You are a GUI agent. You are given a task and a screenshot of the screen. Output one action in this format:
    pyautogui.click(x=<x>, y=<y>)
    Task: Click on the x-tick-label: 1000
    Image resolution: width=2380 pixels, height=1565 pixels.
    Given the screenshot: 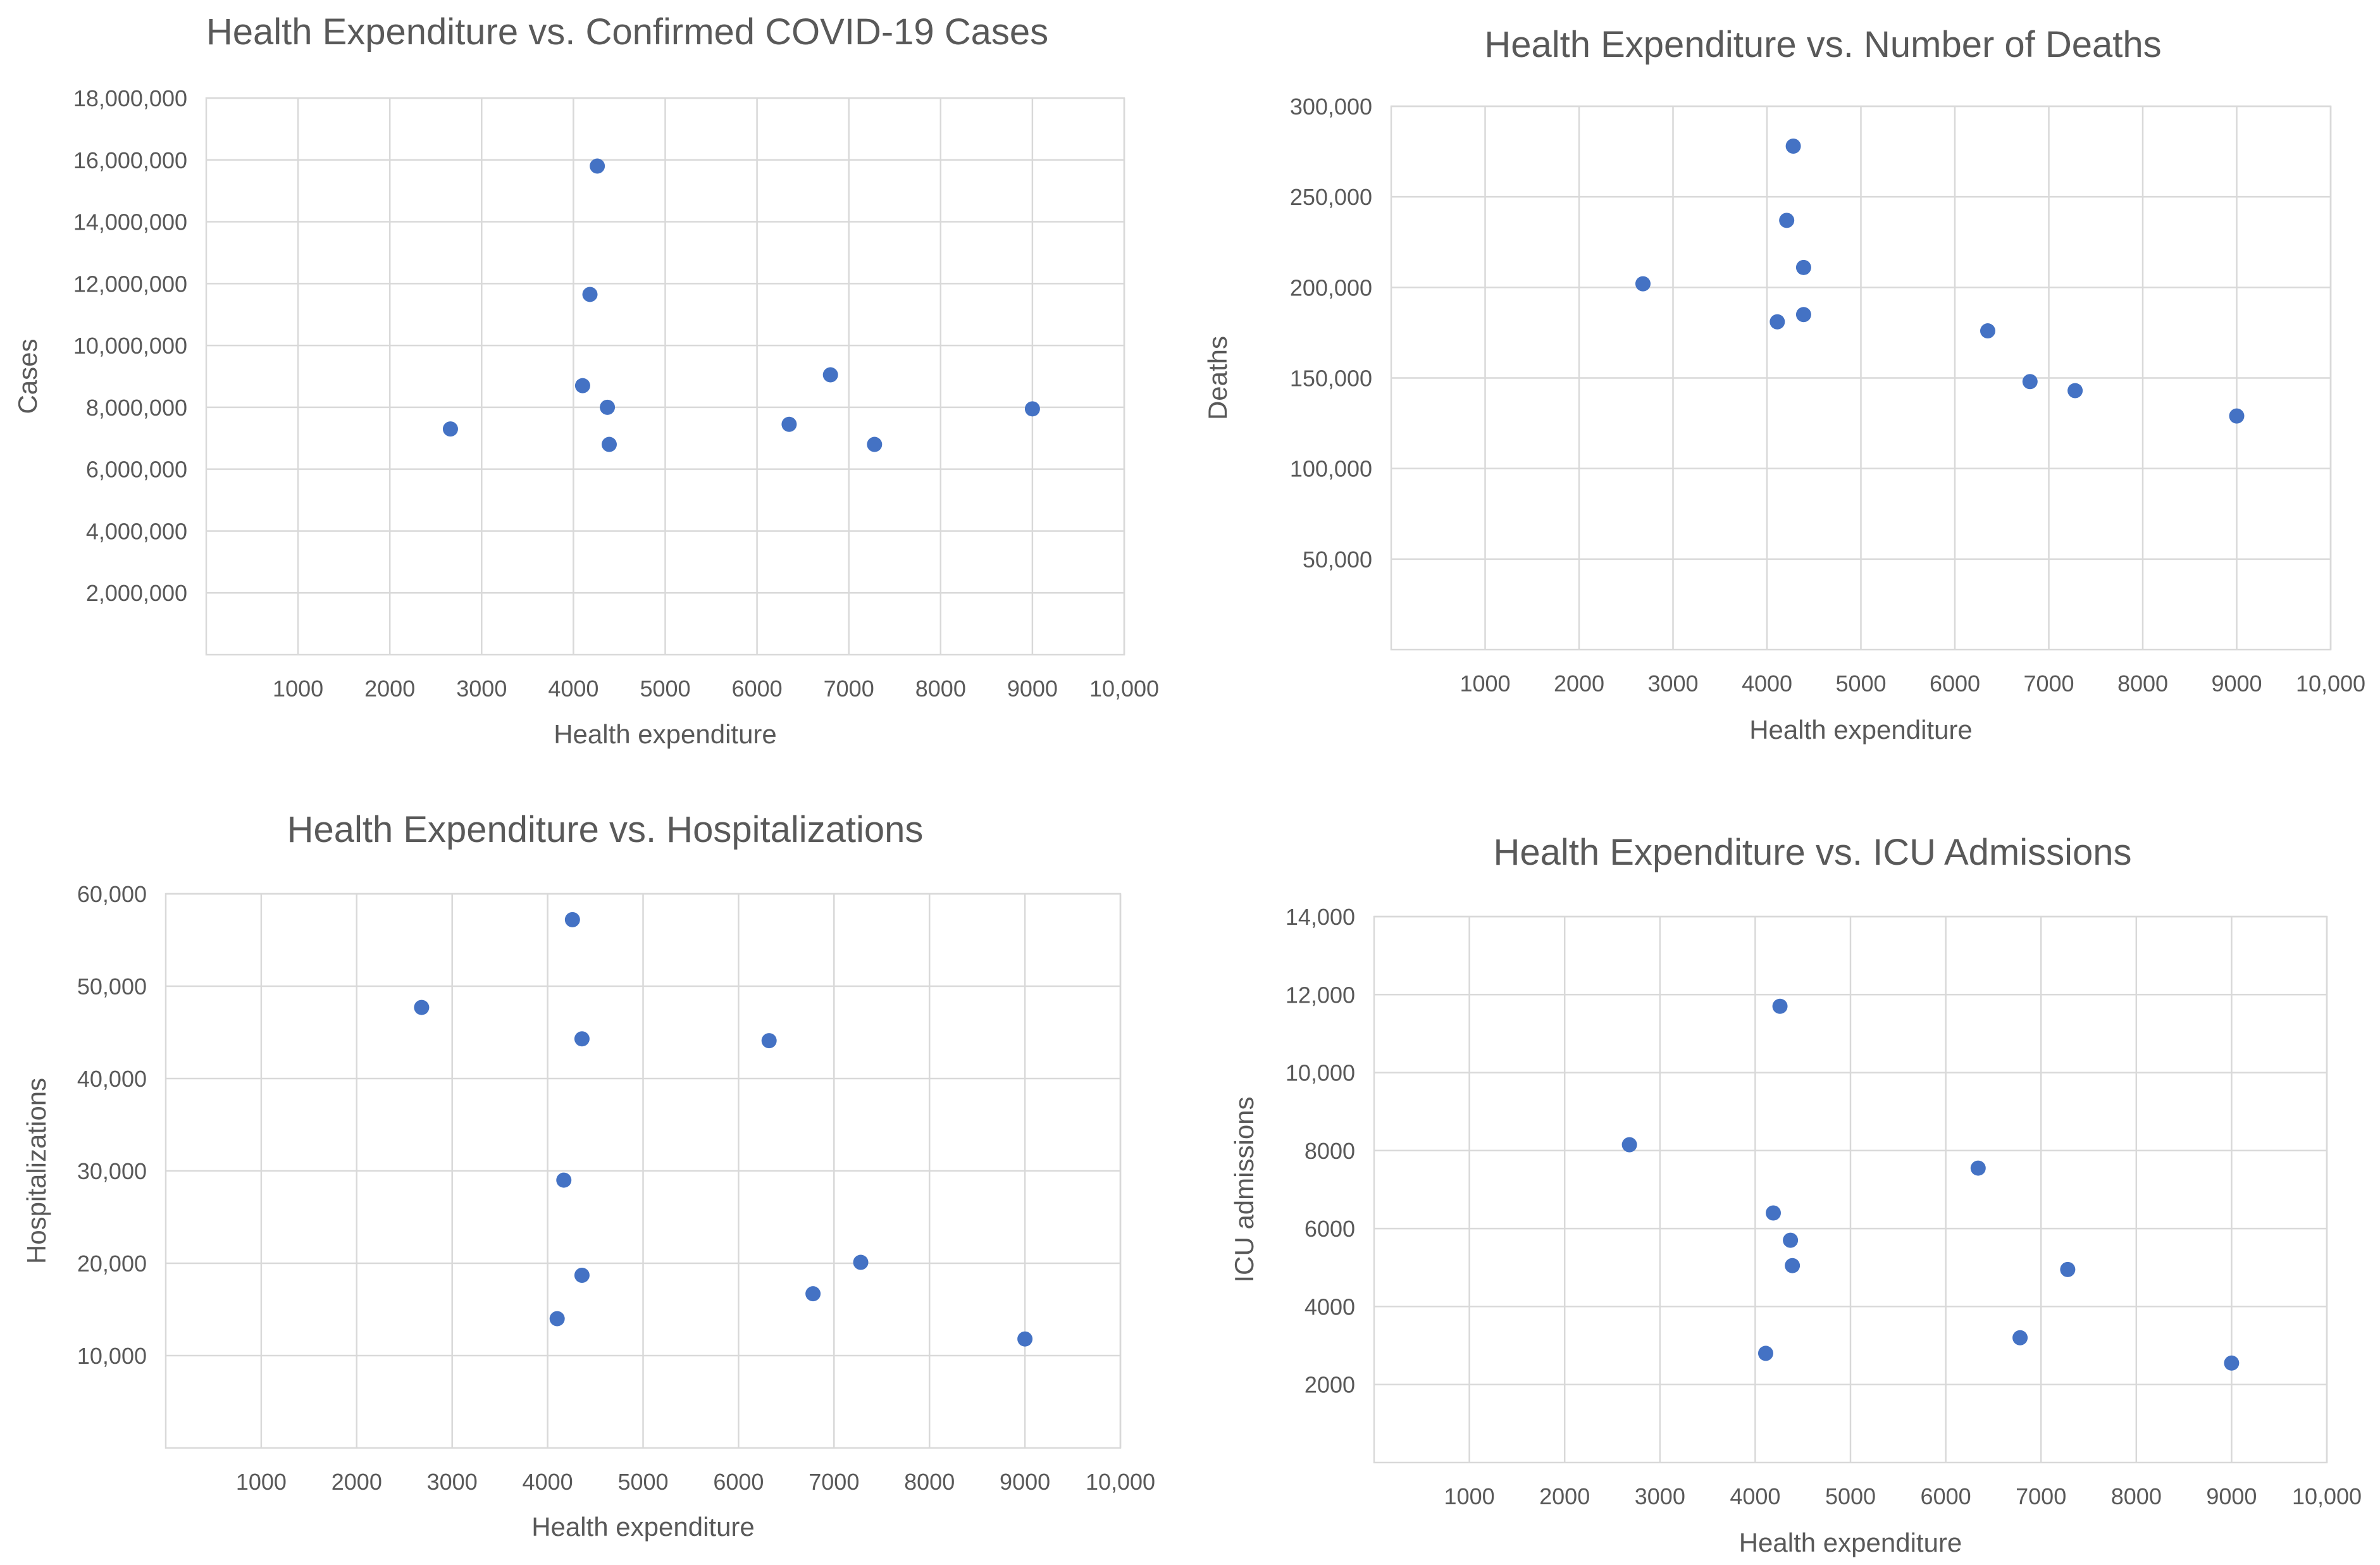 What is the action you would take?
    pyautogui.click(x=1469, y=1496)
    